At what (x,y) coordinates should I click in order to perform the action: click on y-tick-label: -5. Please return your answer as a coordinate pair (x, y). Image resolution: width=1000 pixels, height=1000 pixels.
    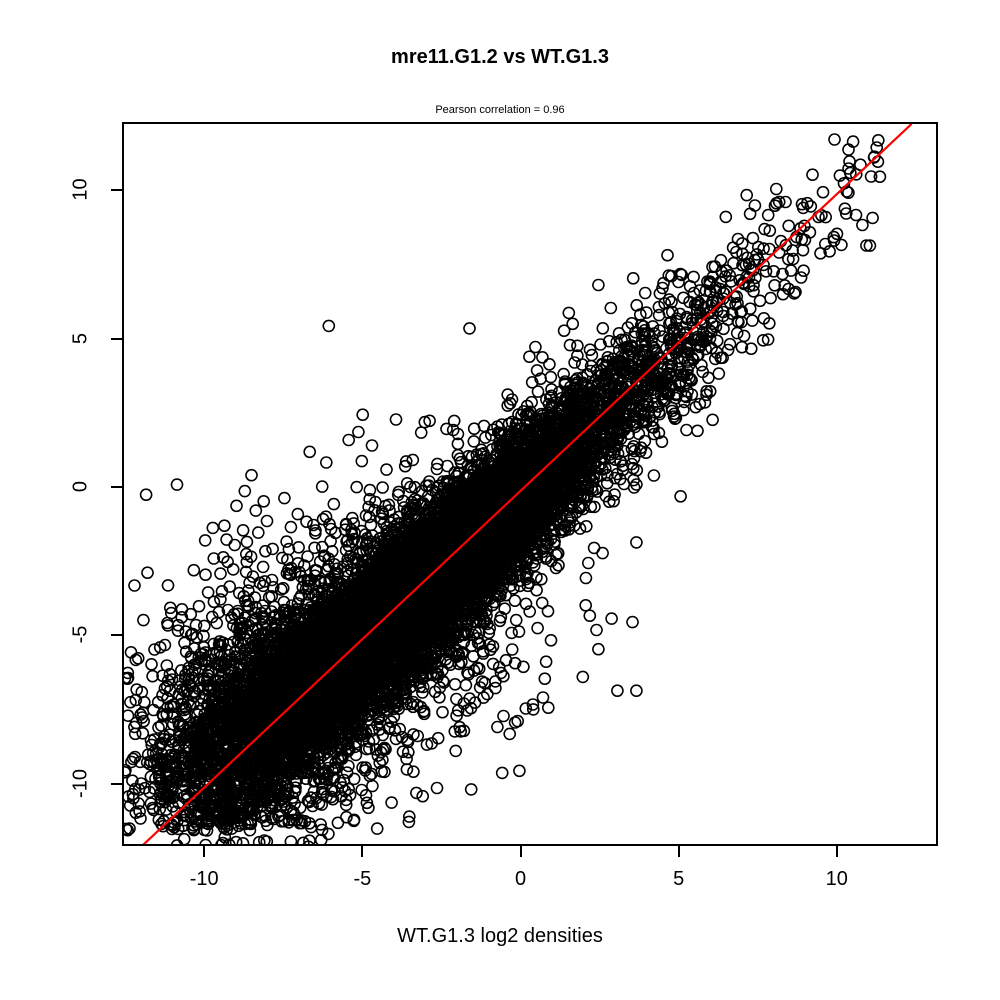
    Looking at the image, I should click on (81, 635).